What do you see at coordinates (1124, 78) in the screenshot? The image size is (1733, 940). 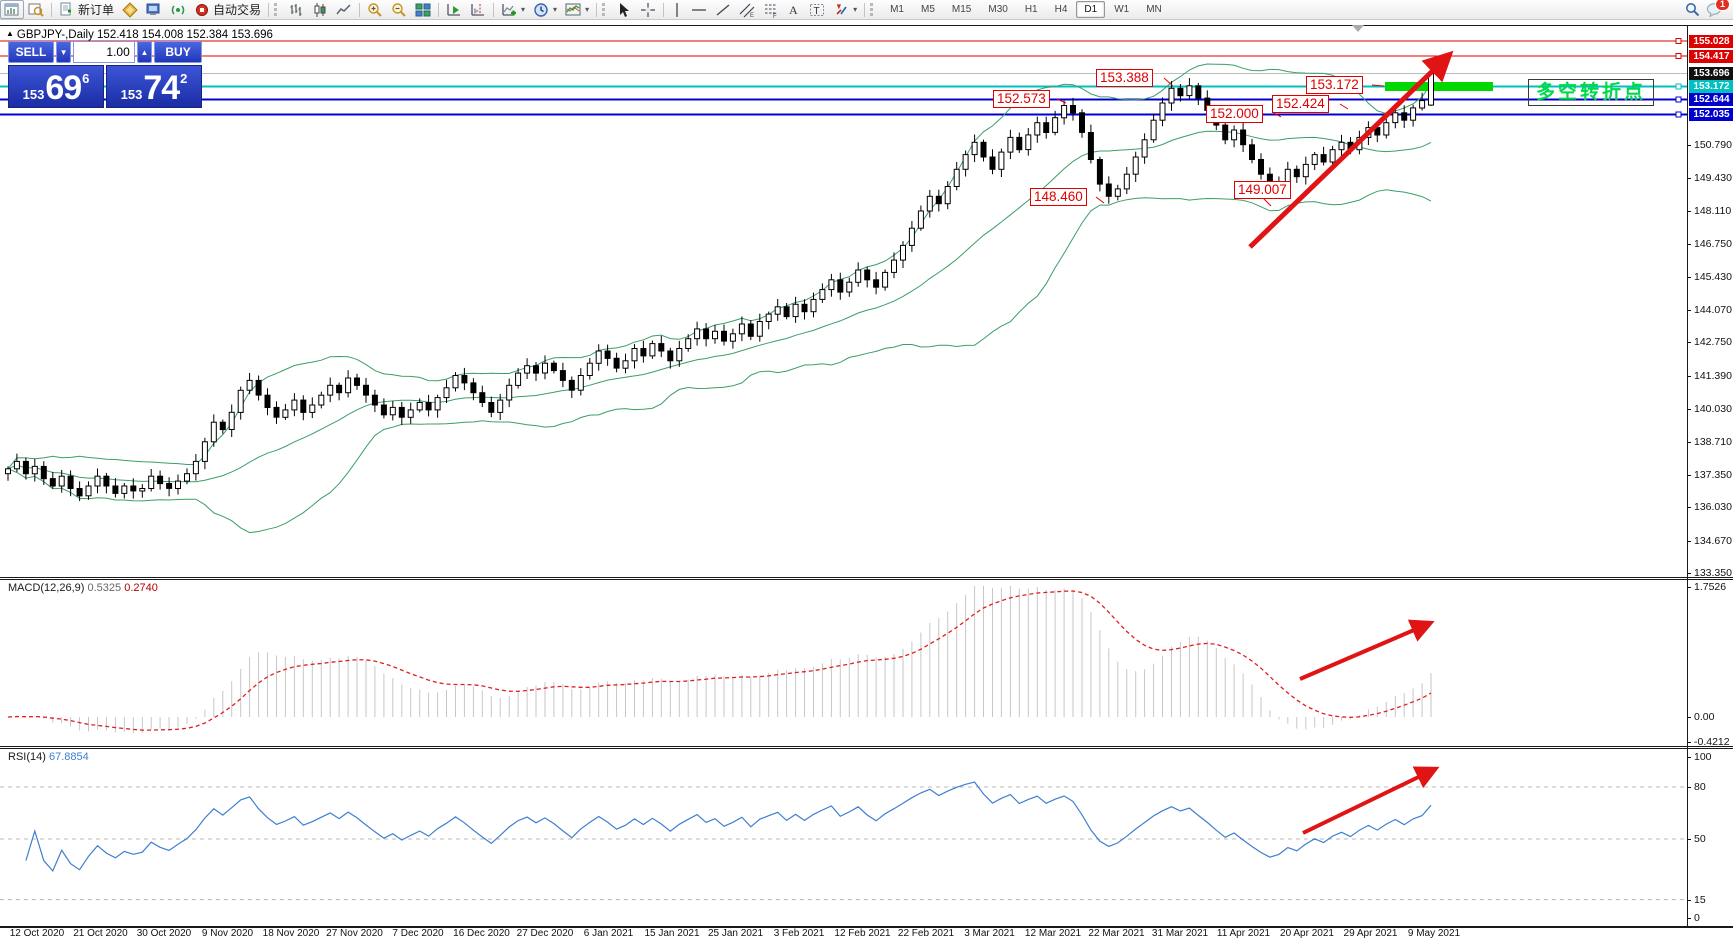 I see `price-annotation-label: 153.388` at bounding box center [1124, 78].